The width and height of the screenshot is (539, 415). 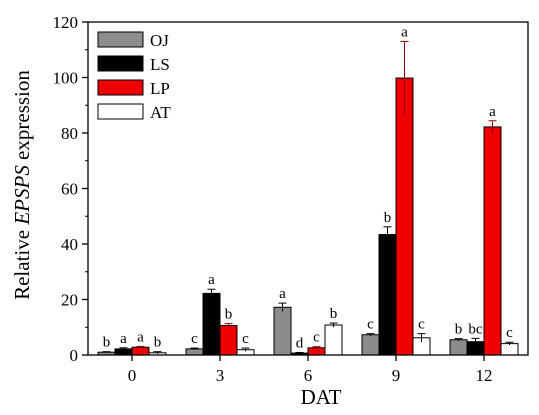 I want to click on sig-letter-oj-9: c, so click(x=370, y=325).